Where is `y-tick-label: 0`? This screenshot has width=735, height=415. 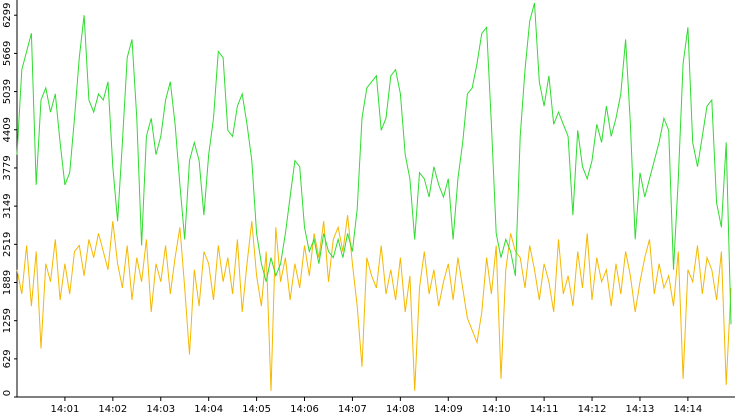 y-tick-label: 0 is located at coordinates (7, 393).